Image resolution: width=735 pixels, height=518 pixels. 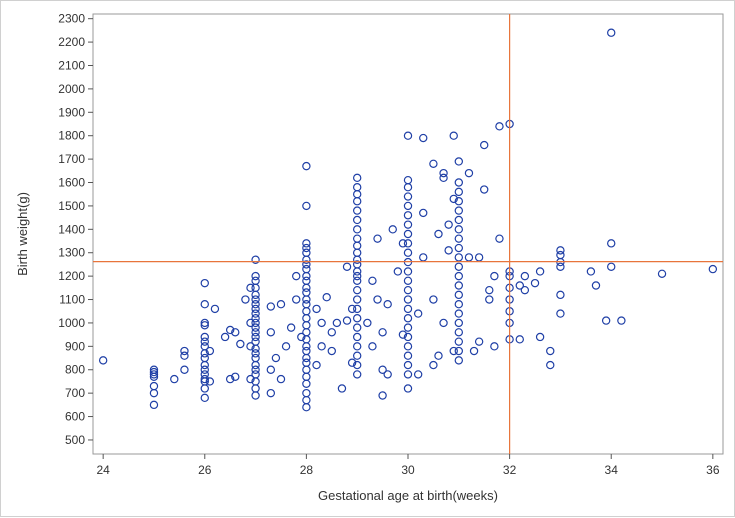 What do you see at coordinates (71, 253) in the screenshot?
I see `y-tick-label: 1300` at bounding box center [71, 253].